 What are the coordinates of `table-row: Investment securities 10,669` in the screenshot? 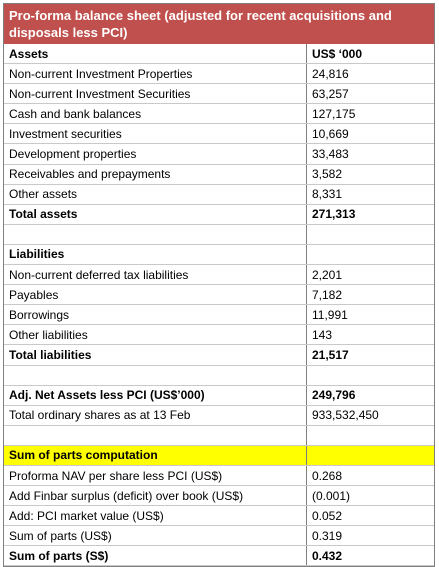 It's located at (219, 134).